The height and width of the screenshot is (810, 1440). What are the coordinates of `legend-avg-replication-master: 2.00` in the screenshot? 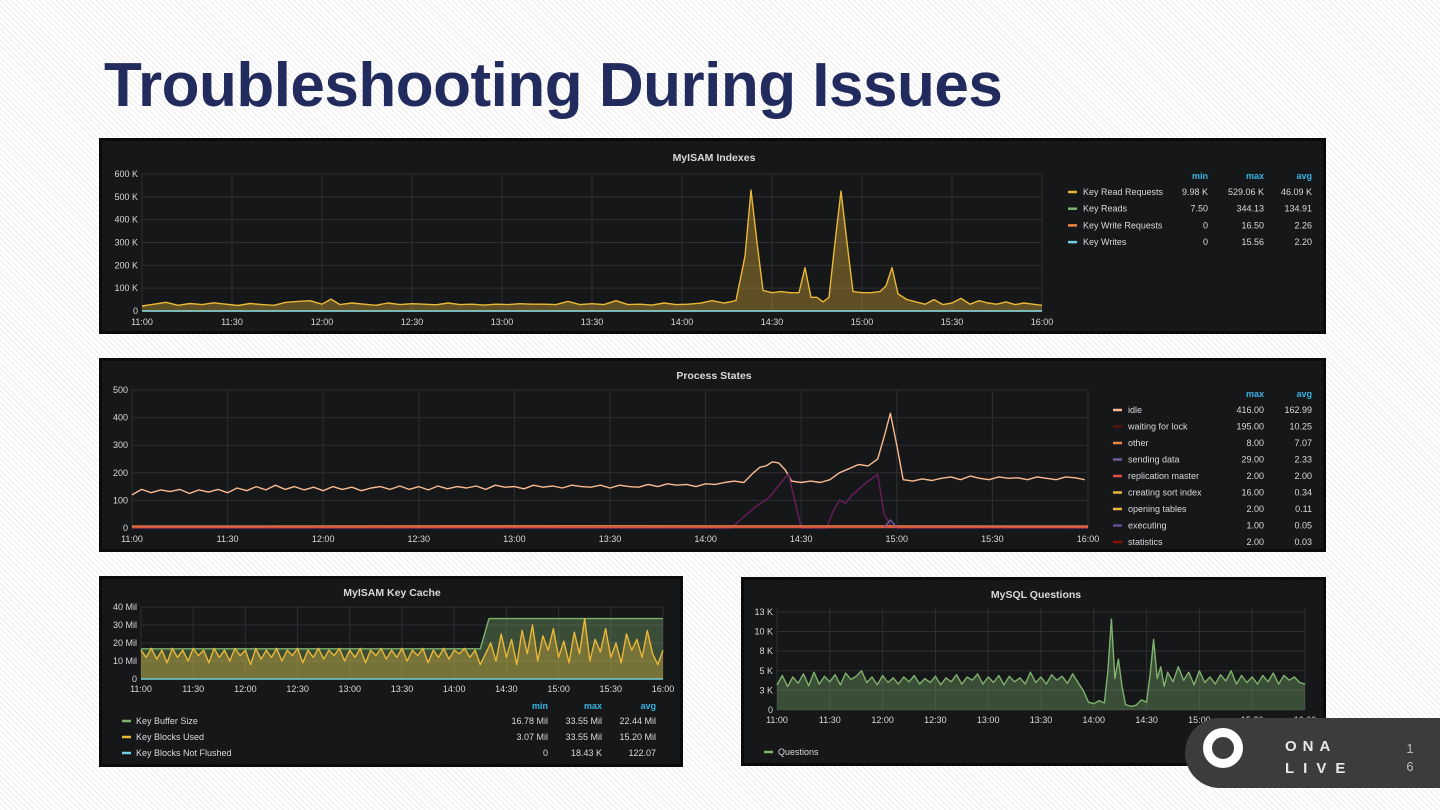 It's located at (1303, 476).